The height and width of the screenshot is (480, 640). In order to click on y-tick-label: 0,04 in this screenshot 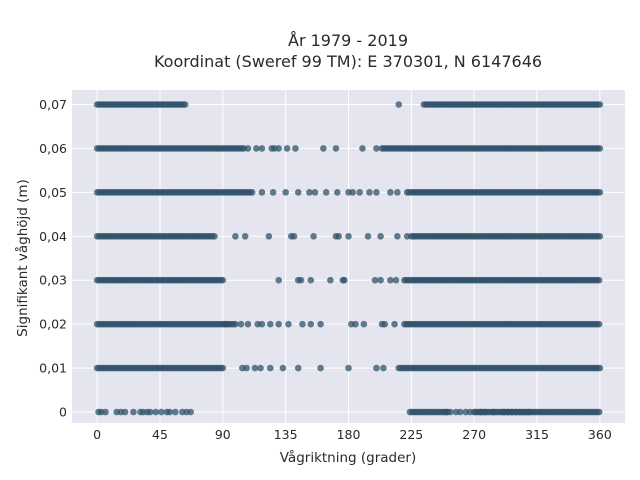, I will do `click(53, 236)`.